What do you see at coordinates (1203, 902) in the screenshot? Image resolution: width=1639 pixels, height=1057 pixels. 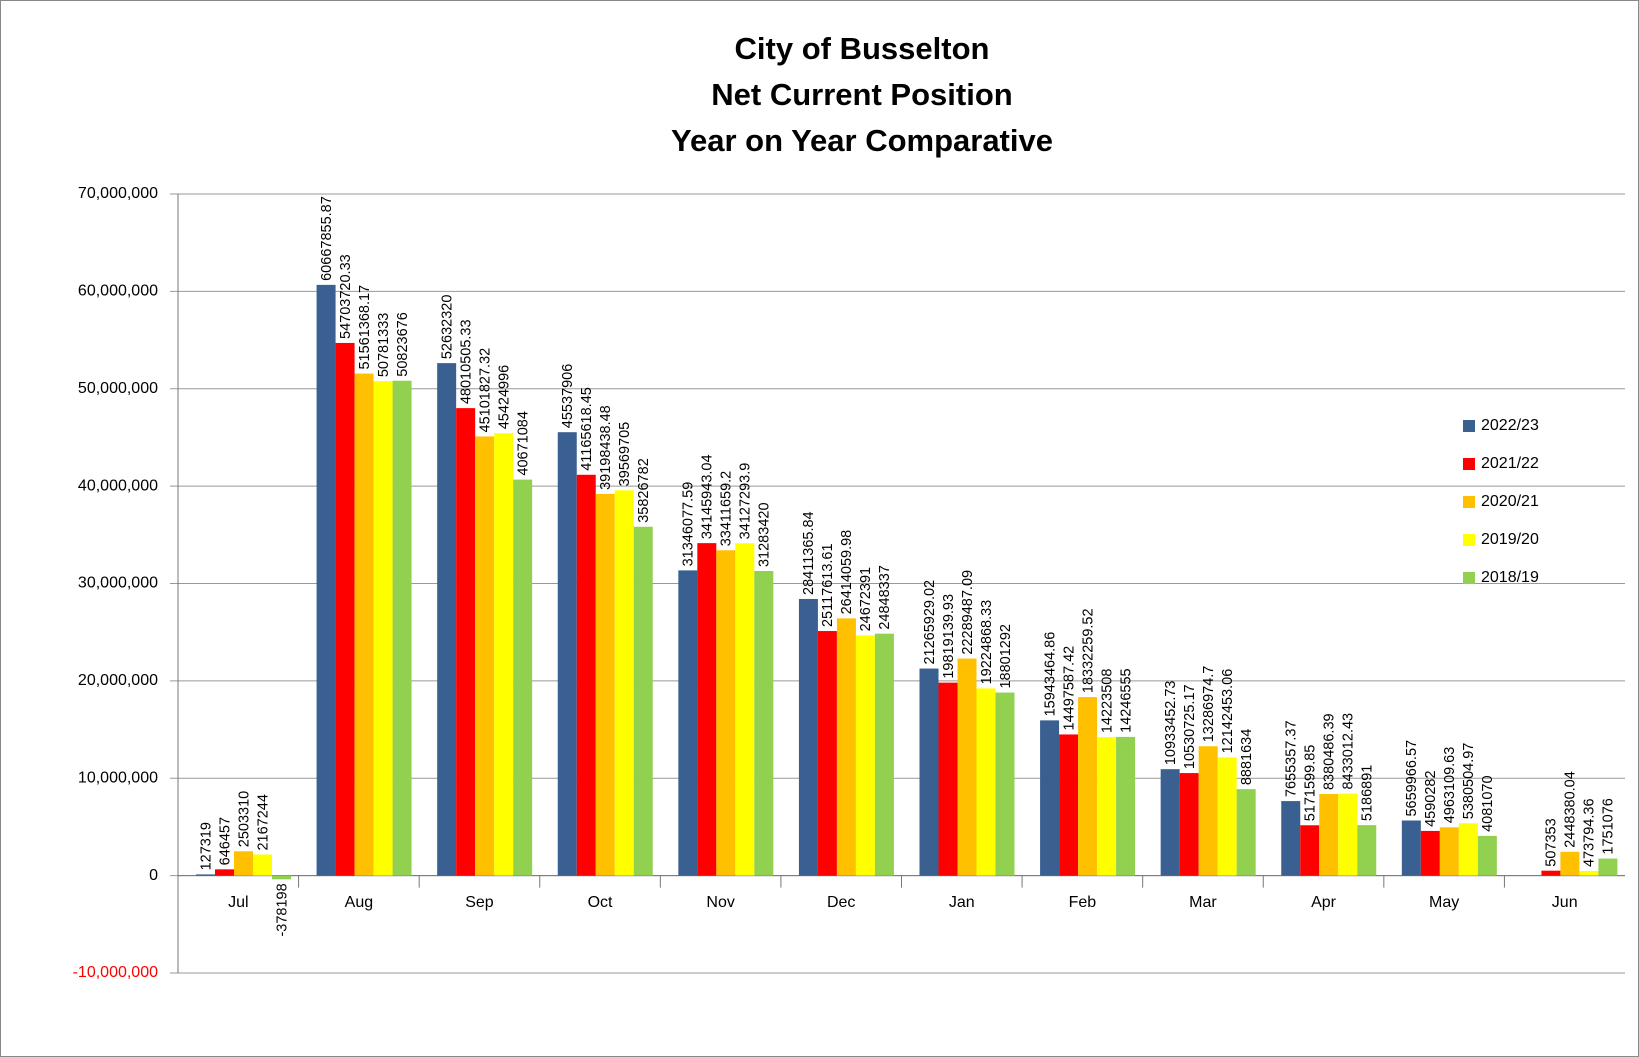 I see `x-tick-label: Mar` at bounding box center [1203, 902].